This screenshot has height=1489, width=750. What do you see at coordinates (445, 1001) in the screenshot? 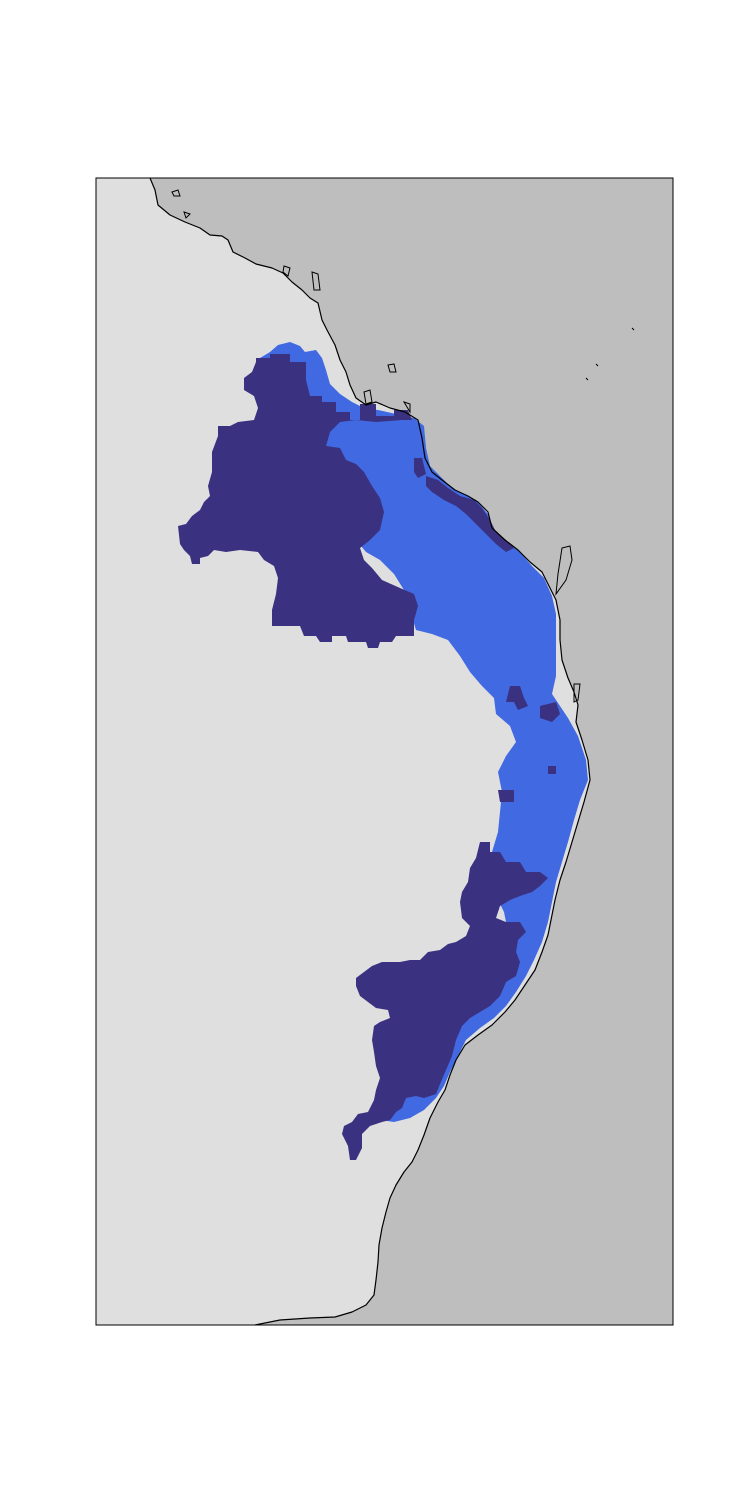
I see `range-dark-south` at bounding box center [445, 1001].